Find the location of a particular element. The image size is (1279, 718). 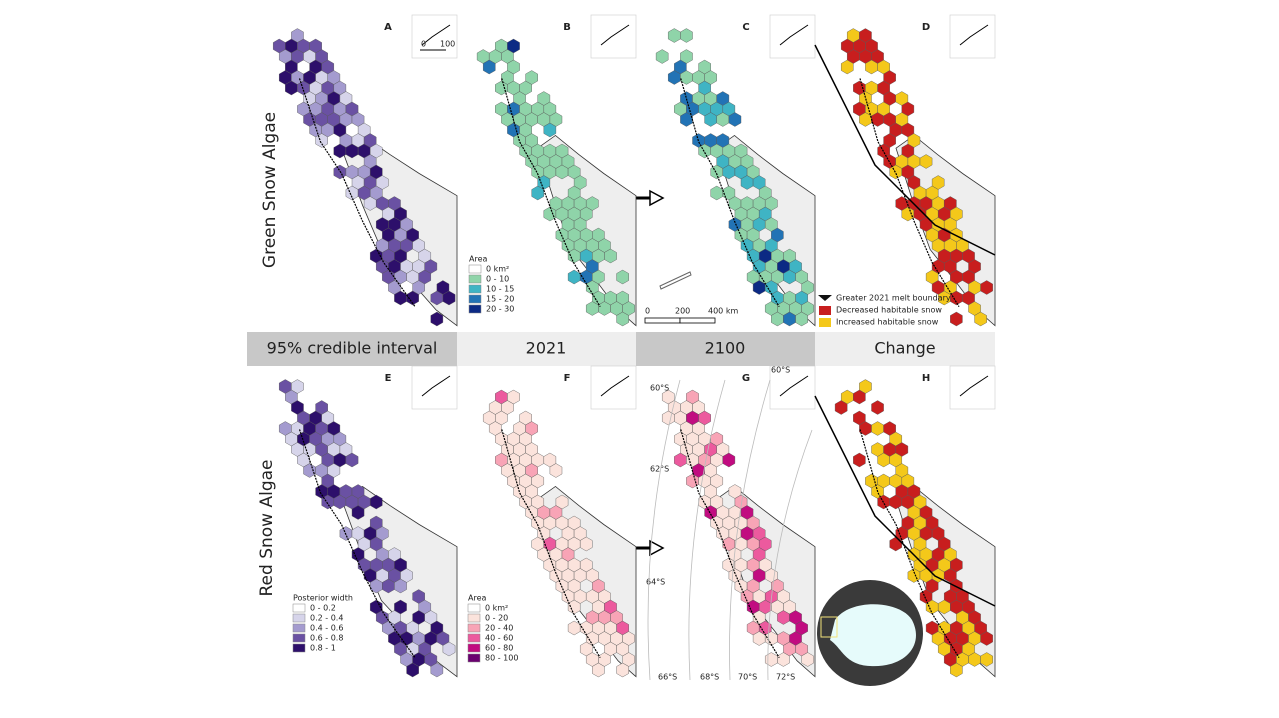

row-label: Red Snow Algae is located at coordinates (267, 528).